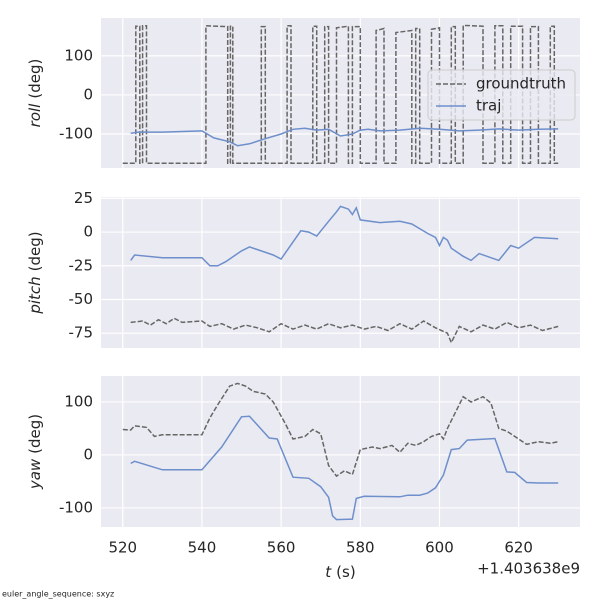 The height and width of the screenshot is (600, 600). I want to click on y-tick-label: -25, so click(81, 265).